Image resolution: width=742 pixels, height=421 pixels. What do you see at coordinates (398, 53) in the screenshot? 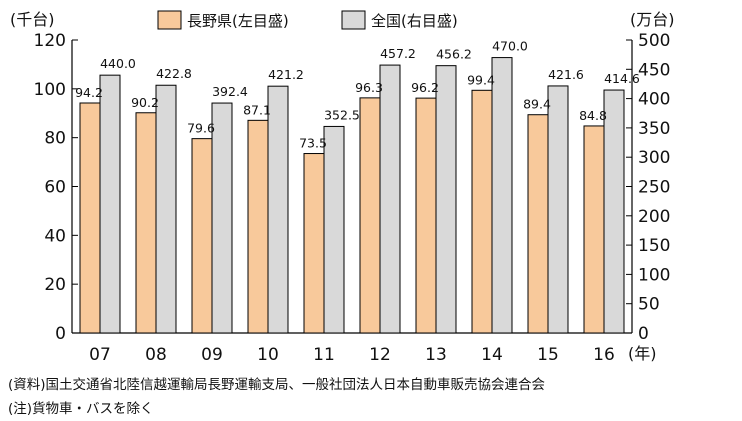
I see `data-label-national: 457.2` at bounding box center [398, 53].